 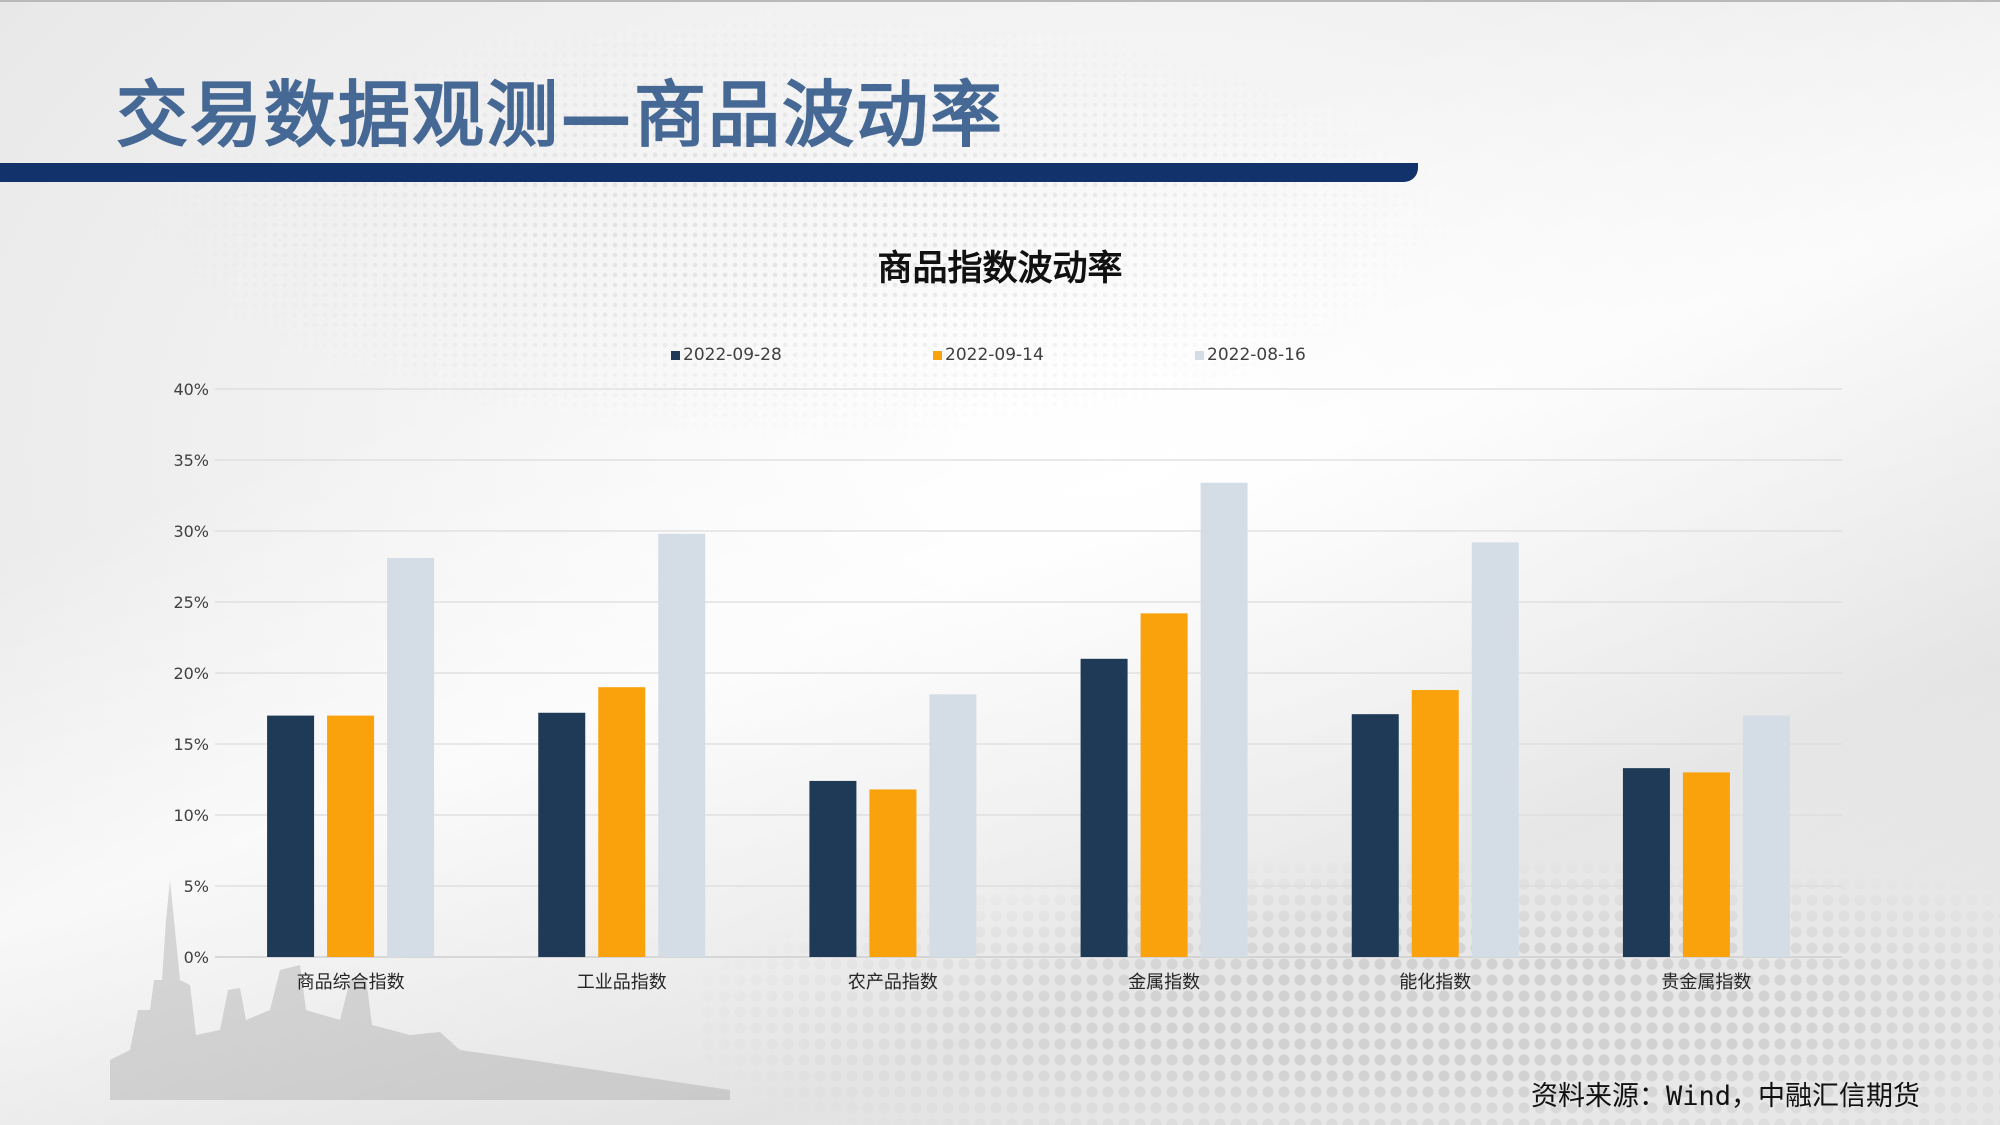 What do you see at coordinates (732, 355) in the screenshot?
I see `legend-label-series-1: 2022-09-28` at bounding box center [732, 355].